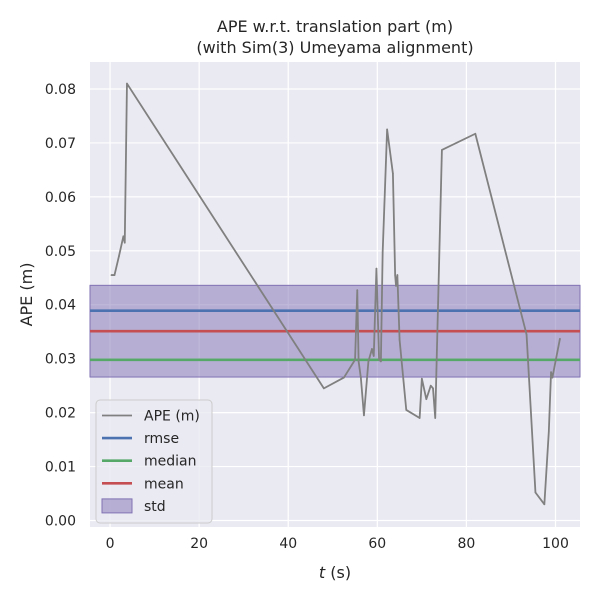 This screenshot has width=600, height=600. I want to click on y-tick-label: 0.07, so click(60, 144).